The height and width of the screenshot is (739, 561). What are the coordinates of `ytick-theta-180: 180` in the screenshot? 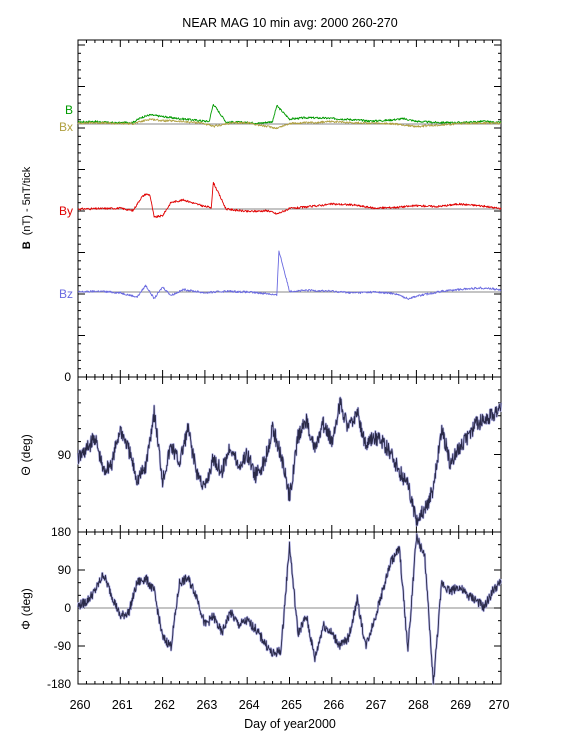 It's located at (61, 532).